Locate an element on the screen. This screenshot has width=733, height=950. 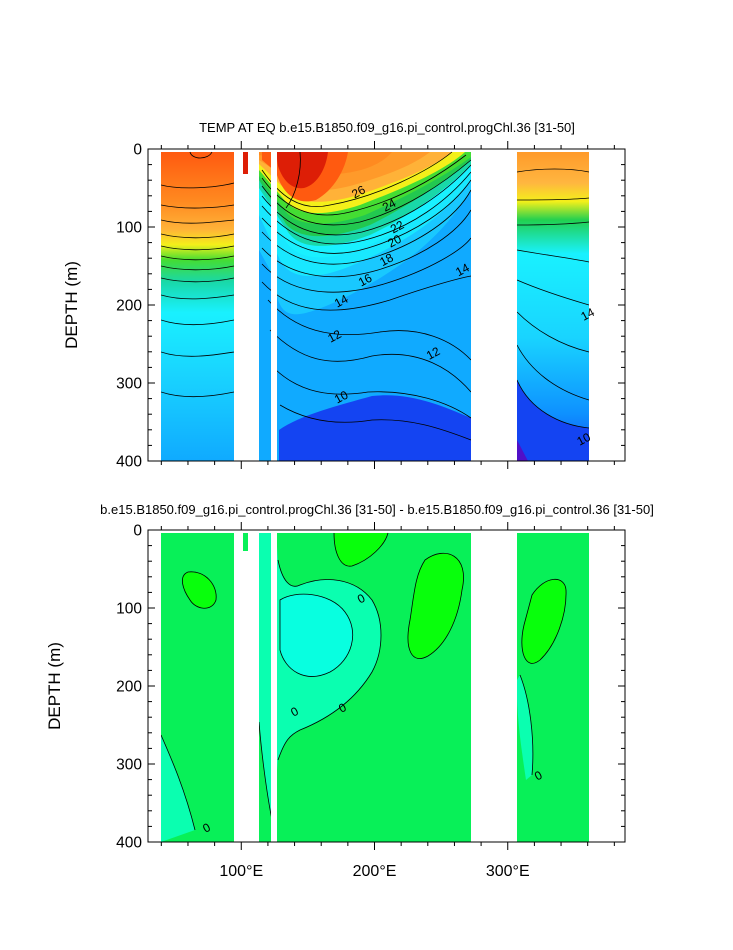
diff-ytick-label: 0 is located at coordinates (137, 531).